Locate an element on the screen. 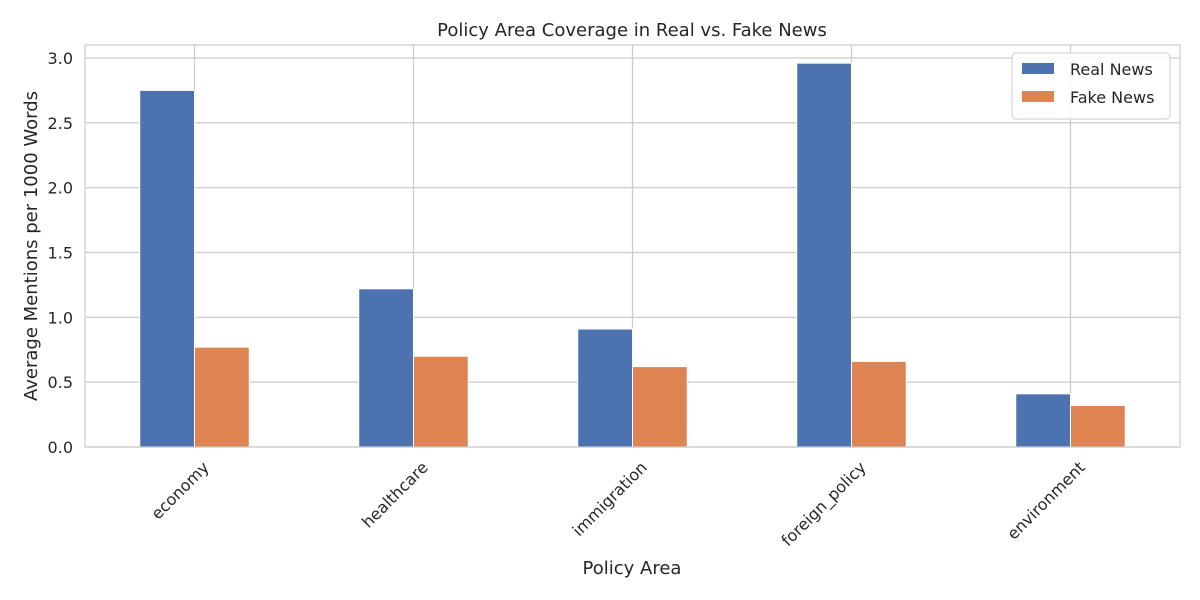  y-axis-title: Average Mentions per 1000 Words is located at coordinates (31, 246).